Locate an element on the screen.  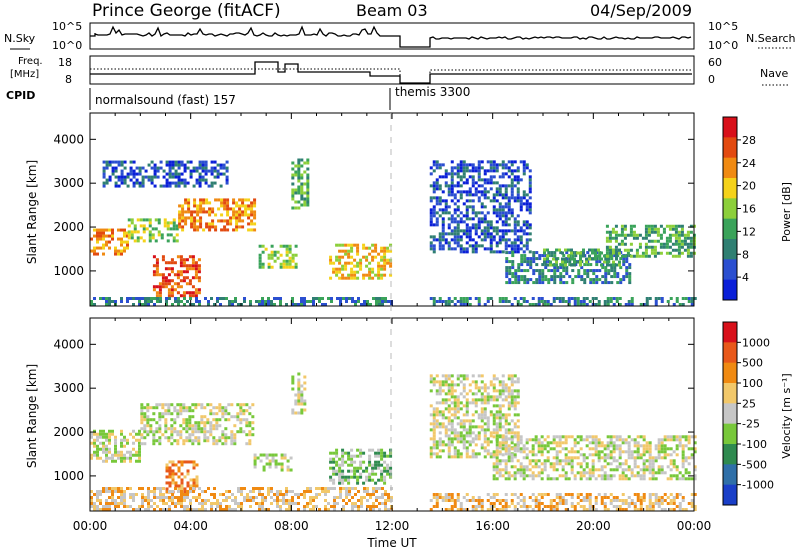
colorbar-swatch is located at coordinates (730, 495).